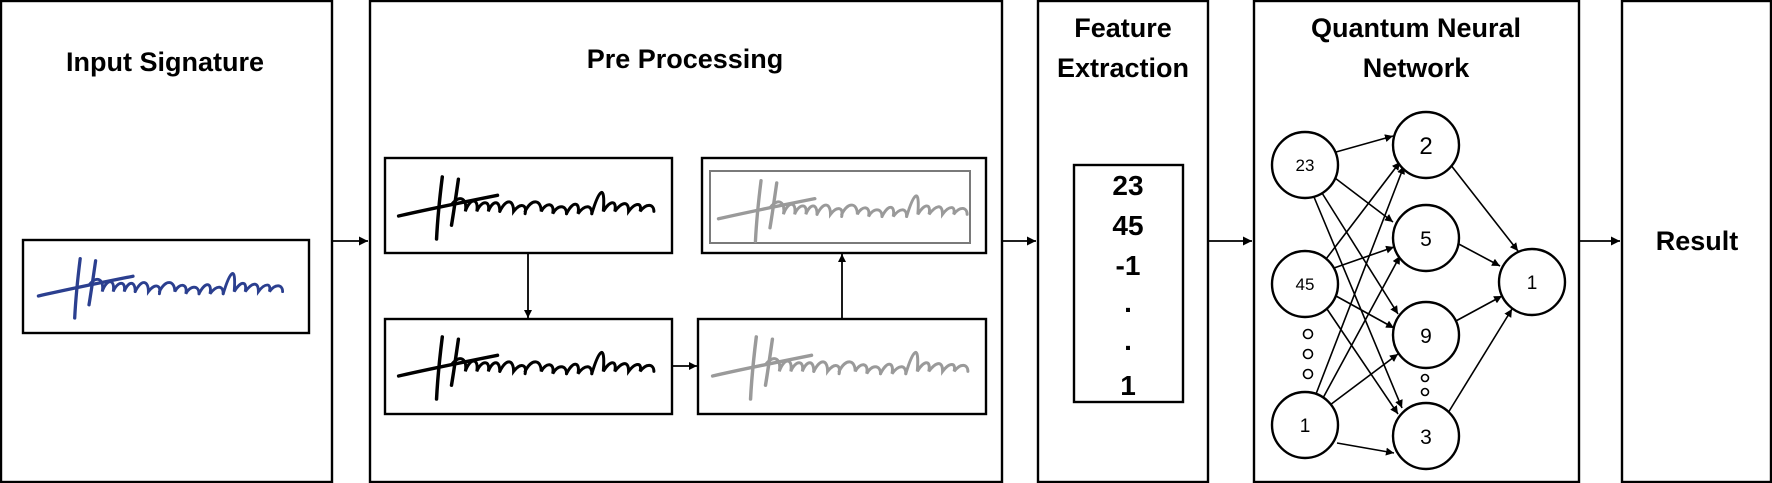 This screenshot has height=483, width=1772. What do you see at coordinates (1425, 385) in the screenshot?
I see `qnn-hidden-ellipsis` at bounding box center [1425, 385].